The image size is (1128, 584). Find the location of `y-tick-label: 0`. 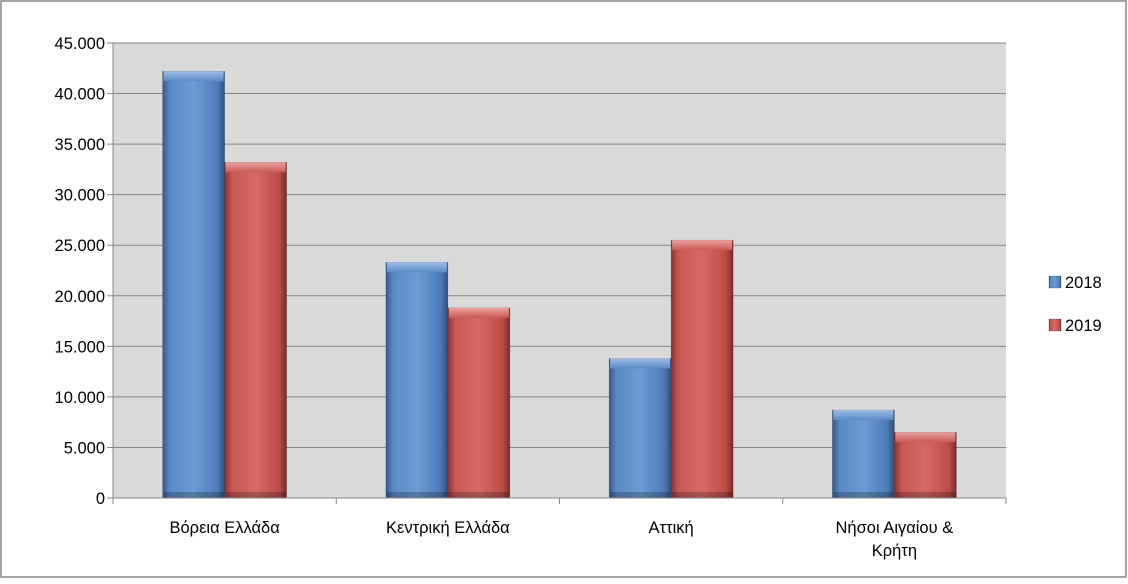

y-tick-label: 0 is located at coordinates (100, 499).